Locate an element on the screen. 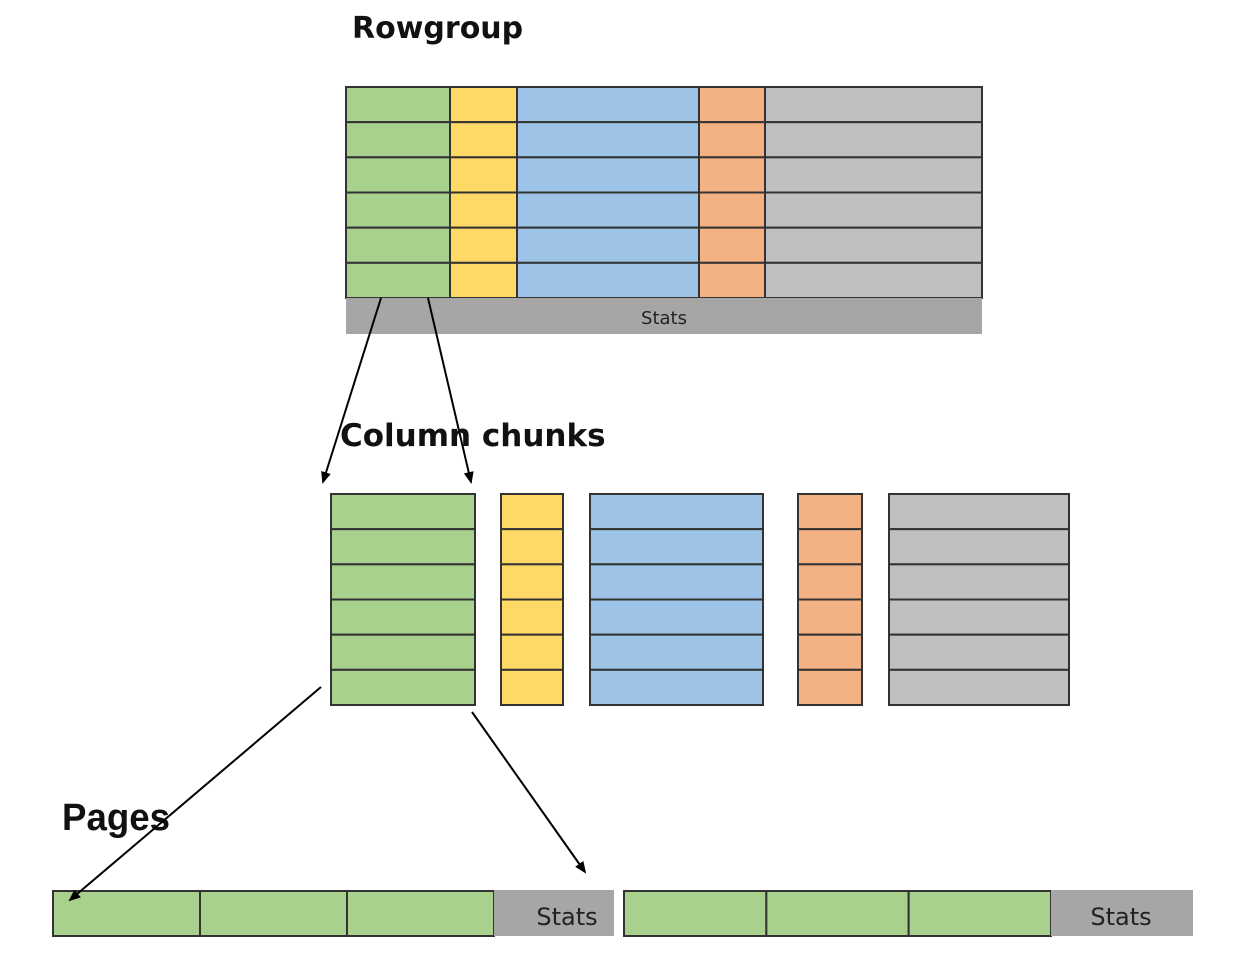  arrow-rowgroup-to-chunk-right is located at coordinates (450, 390).